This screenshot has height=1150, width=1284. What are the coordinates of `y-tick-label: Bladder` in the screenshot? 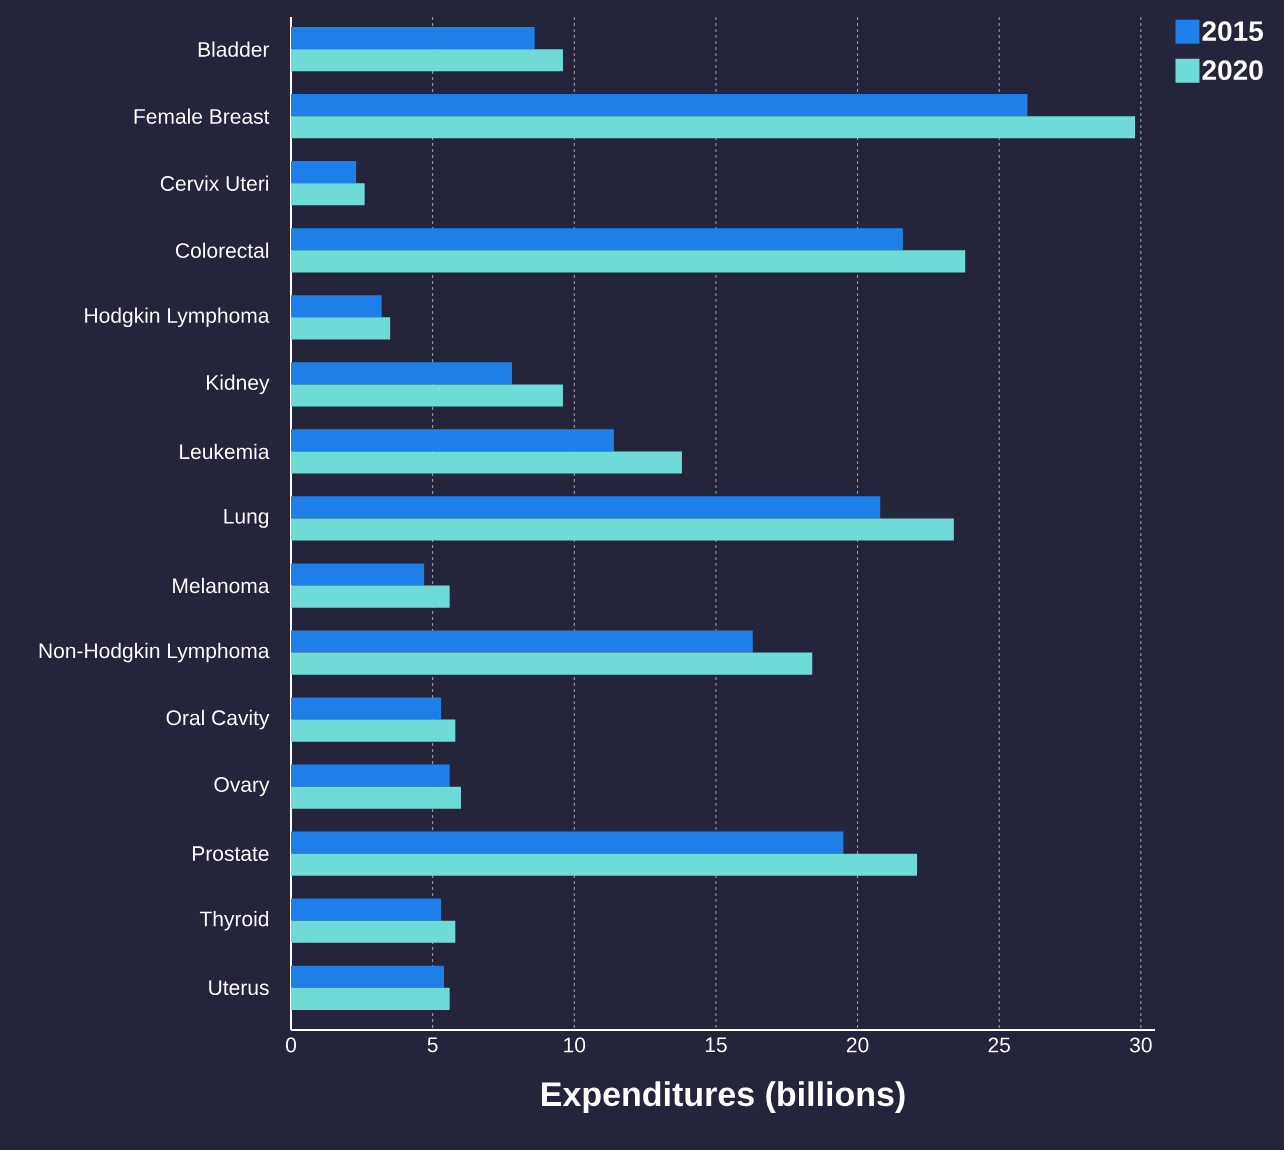 It's located at (234, 49).